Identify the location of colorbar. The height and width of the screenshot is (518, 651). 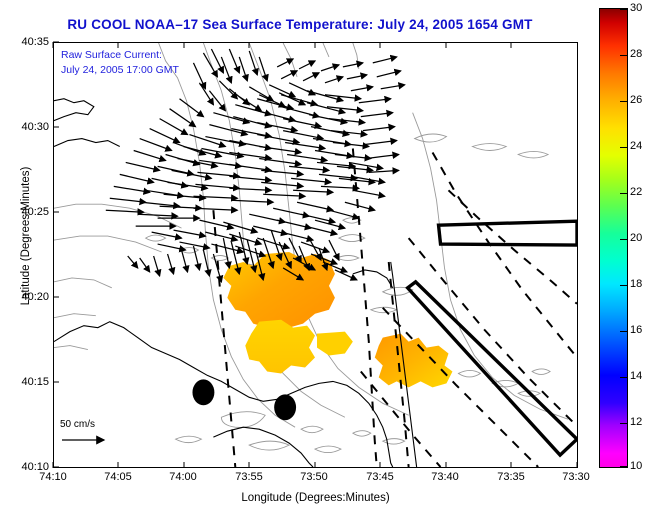
(613, 238).